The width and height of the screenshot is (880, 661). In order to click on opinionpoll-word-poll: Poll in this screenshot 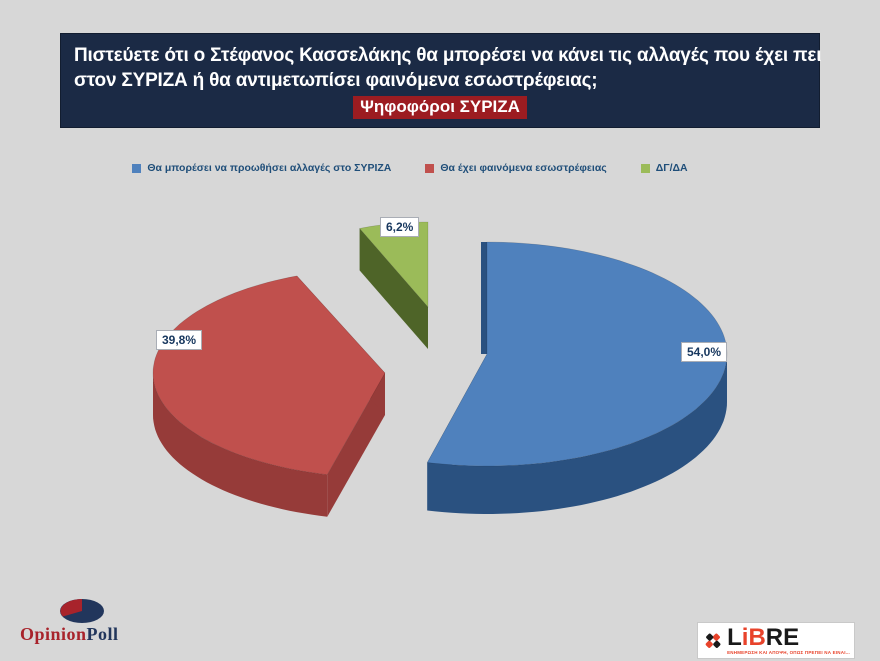, I will do `click(102, 634)`.